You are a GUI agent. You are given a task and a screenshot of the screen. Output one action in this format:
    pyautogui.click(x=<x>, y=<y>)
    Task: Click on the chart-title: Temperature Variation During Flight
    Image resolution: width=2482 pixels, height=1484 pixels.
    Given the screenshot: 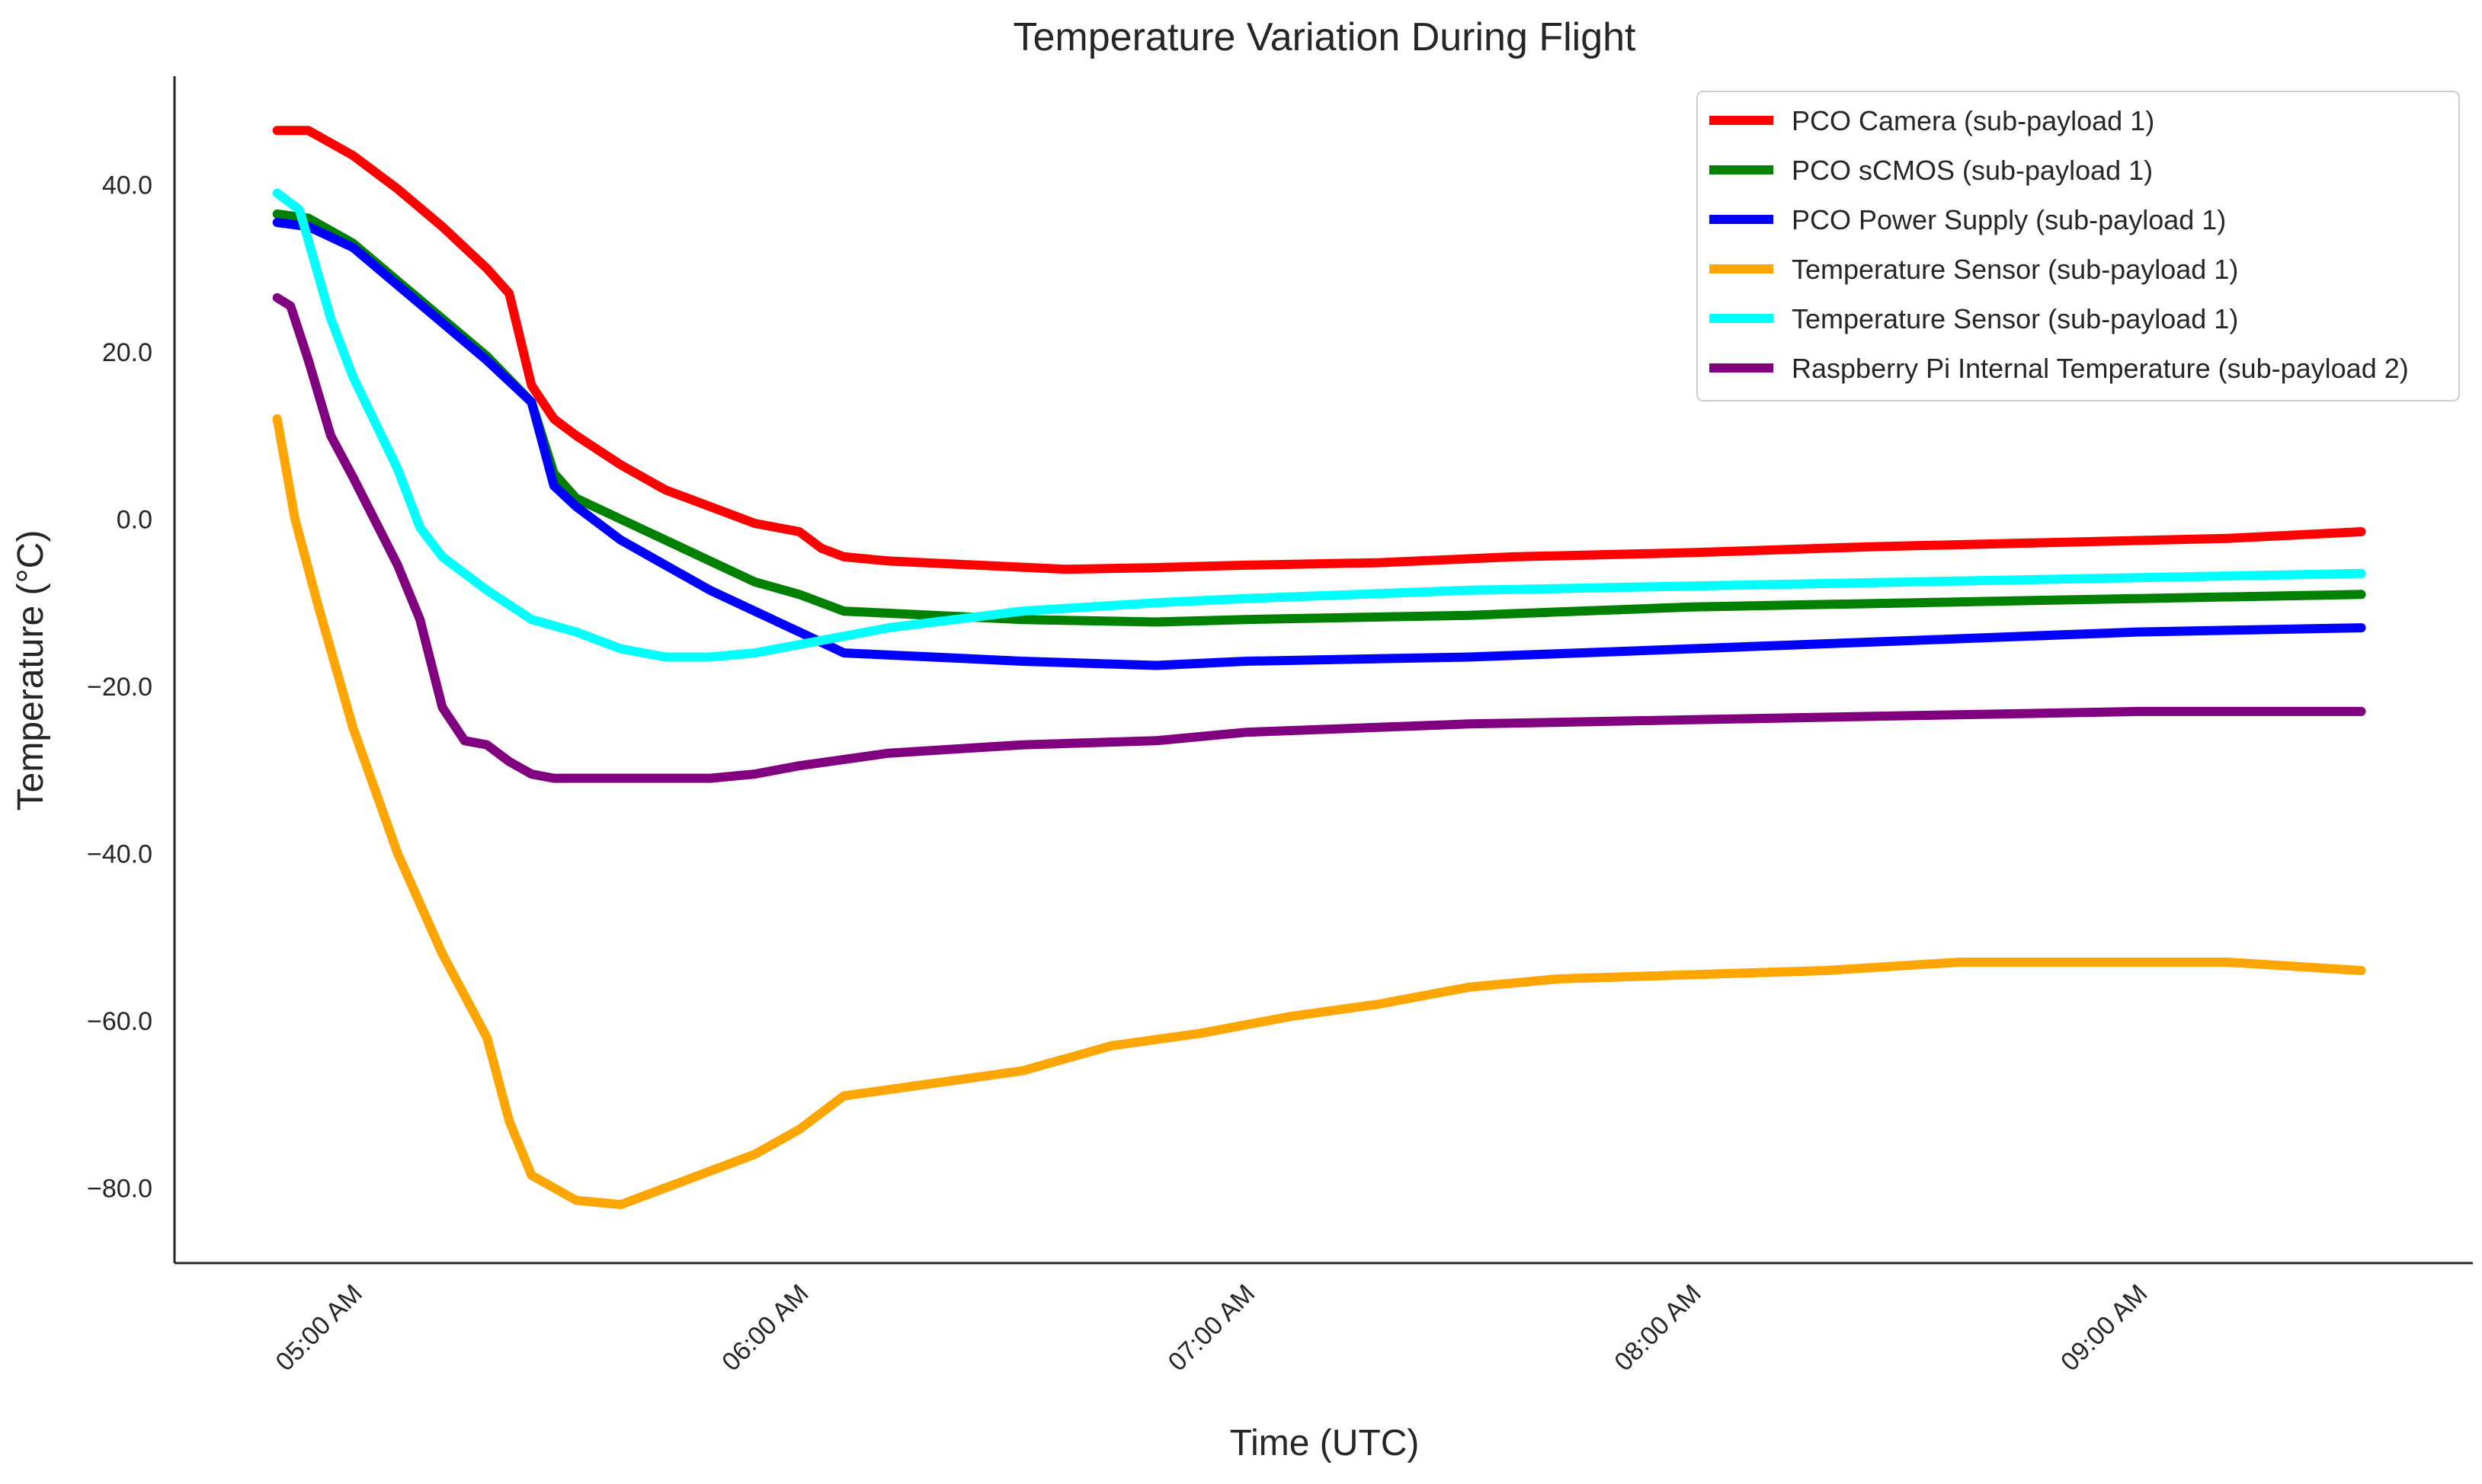 What is the action you would take?
    pyautogui.click(x=1325, y=37)
    